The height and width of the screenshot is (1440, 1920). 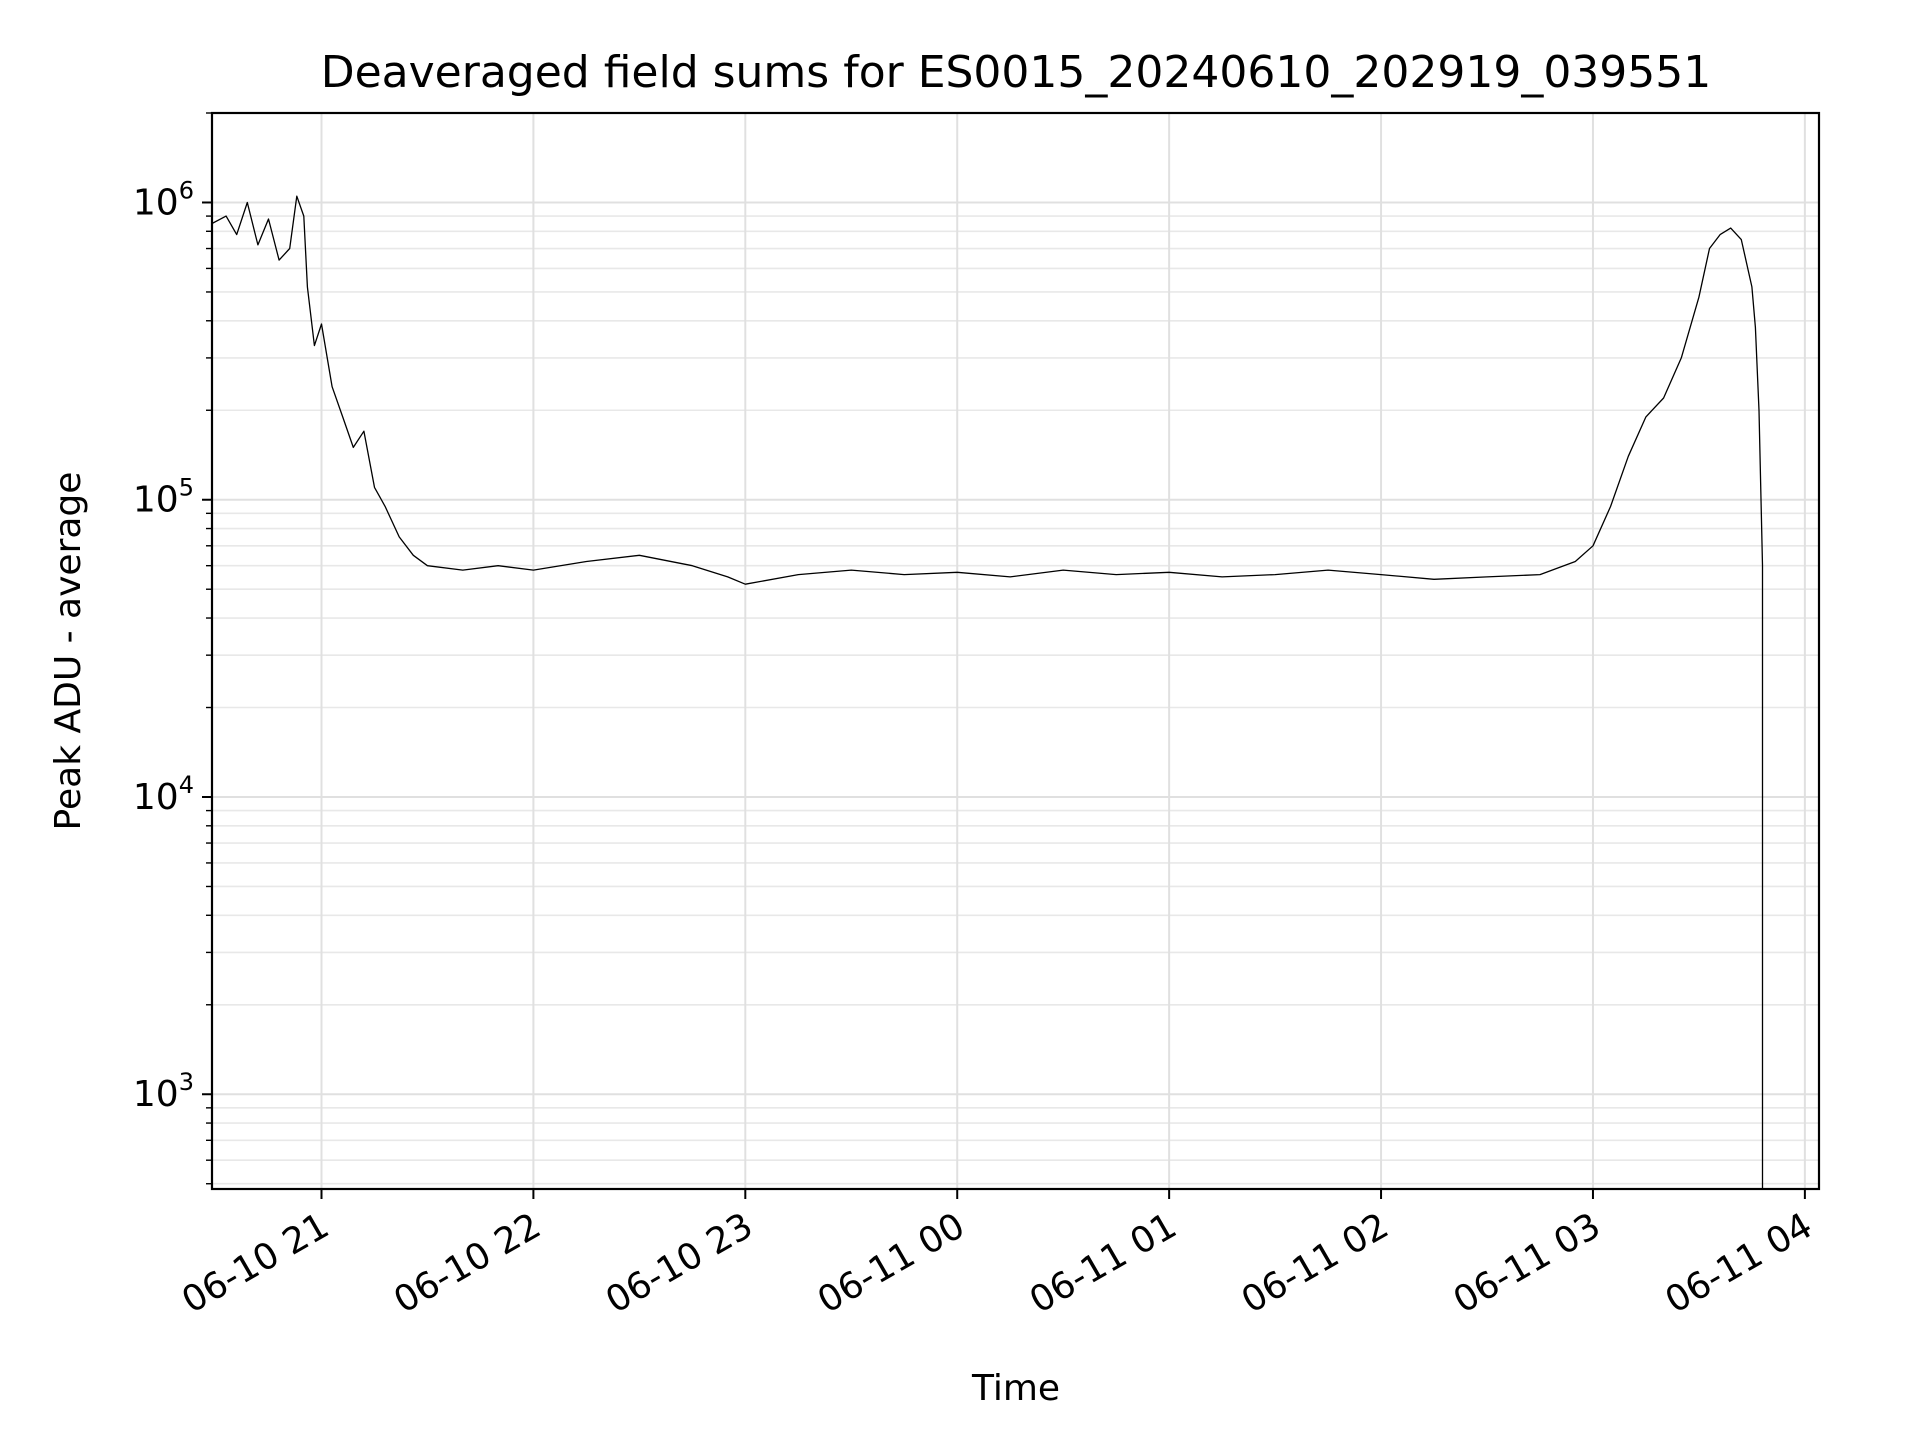 What do you see at coordinates (679, 1263) in the screenshot?
I see `x-tick-label: 06-10 23` at bounding box center [679, 1263].